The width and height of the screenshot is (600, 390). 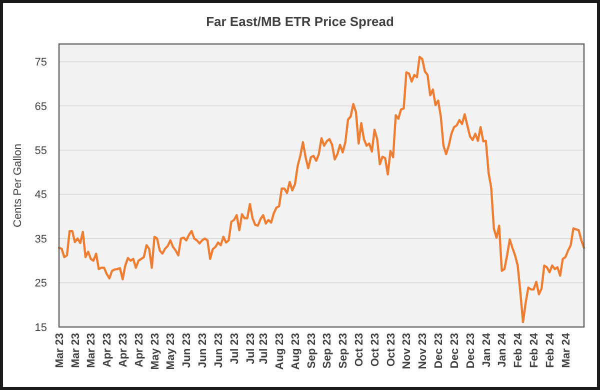 What do you see at coordinates (40, 239) in the screenshot?
I see `y-tick-label: 35` at bounding box center [40, 239].